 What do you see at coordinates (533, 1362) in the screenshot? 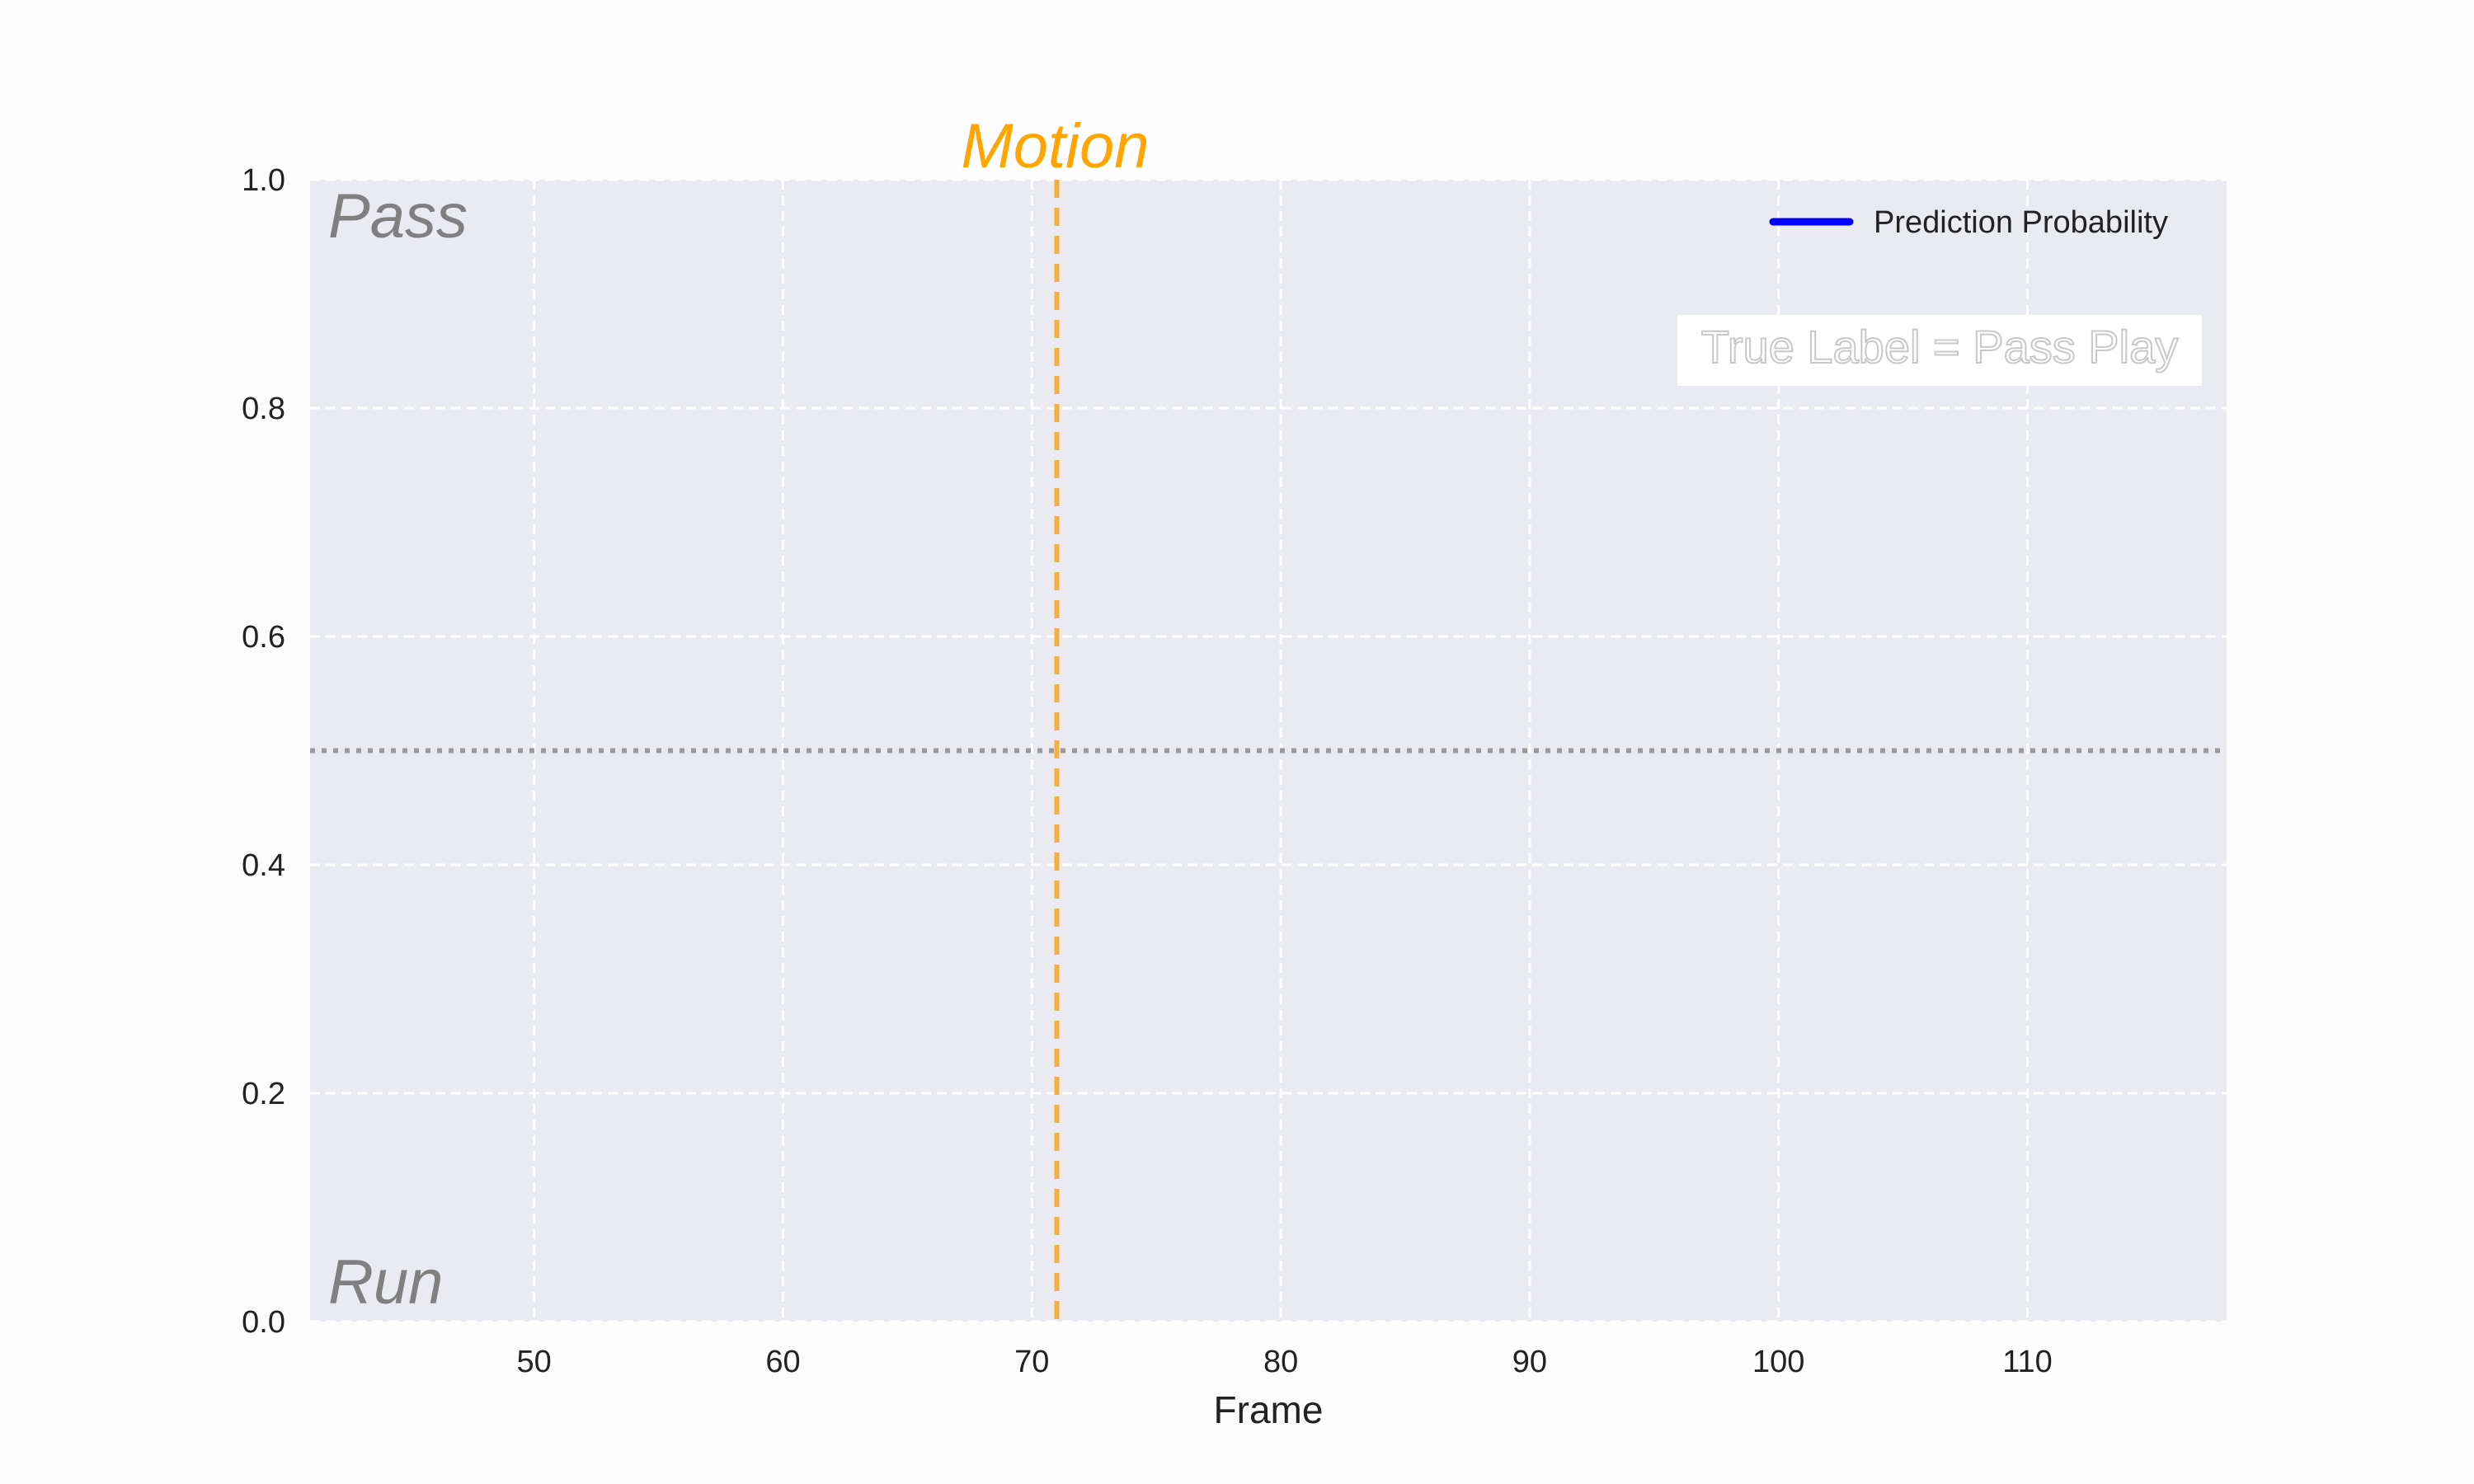
I see `x-tick-label: 50` at bounding box center [533, 1362].